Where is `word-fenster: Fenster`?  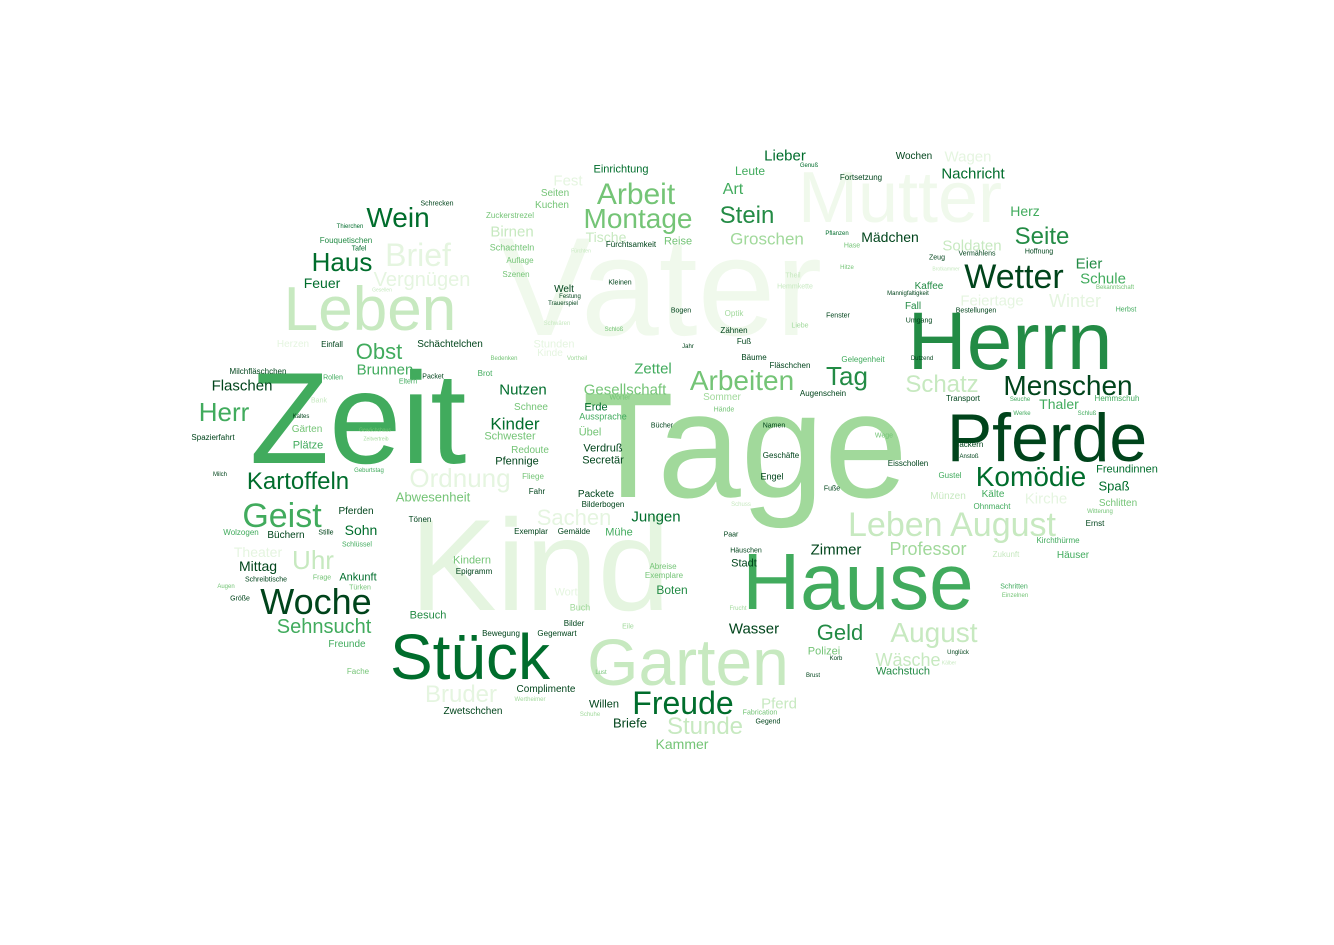
word-fenster: Fenster is located at coordinates (838, 316).